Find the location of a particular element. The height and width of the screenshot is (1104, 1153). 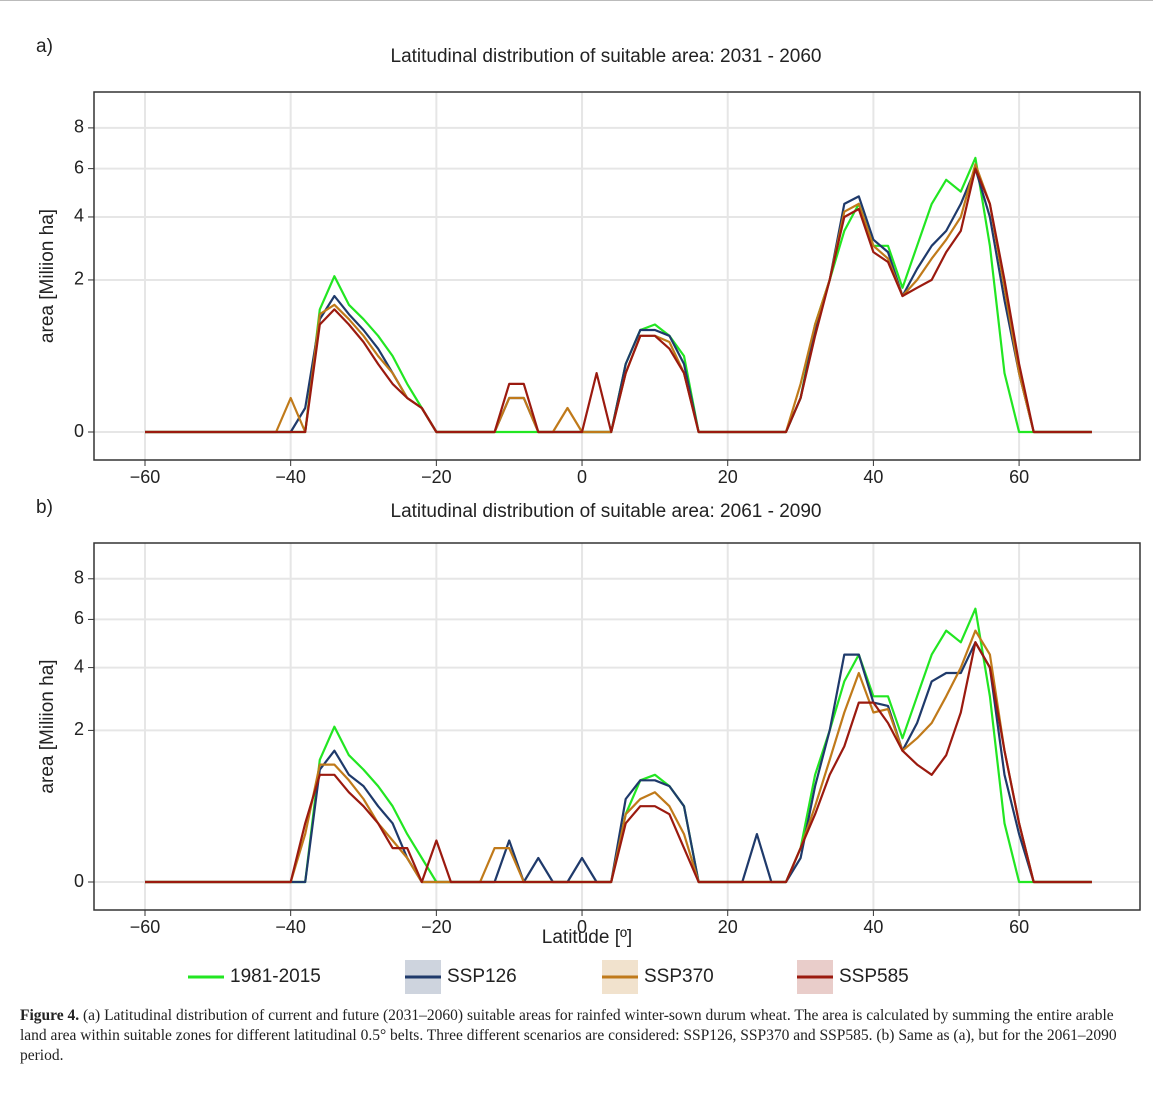

caption-label: Figure 4. is located at coordinates (50, 1015).